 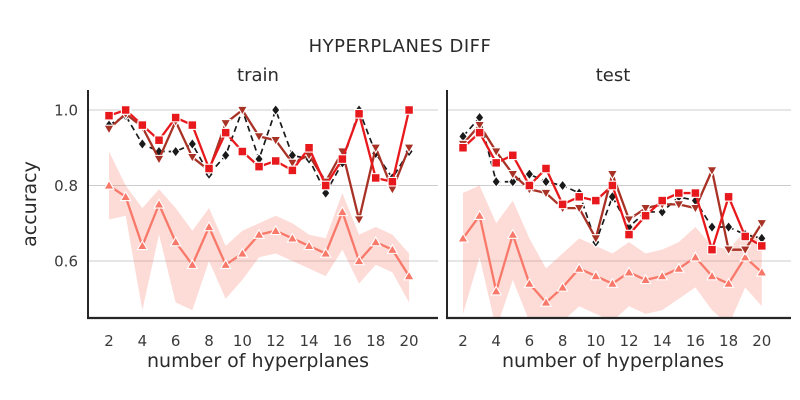 What do you see at coordinates (375, 341) in the screenshot?
I see `x-tick-label: 18` at bounding box center [375, 341].